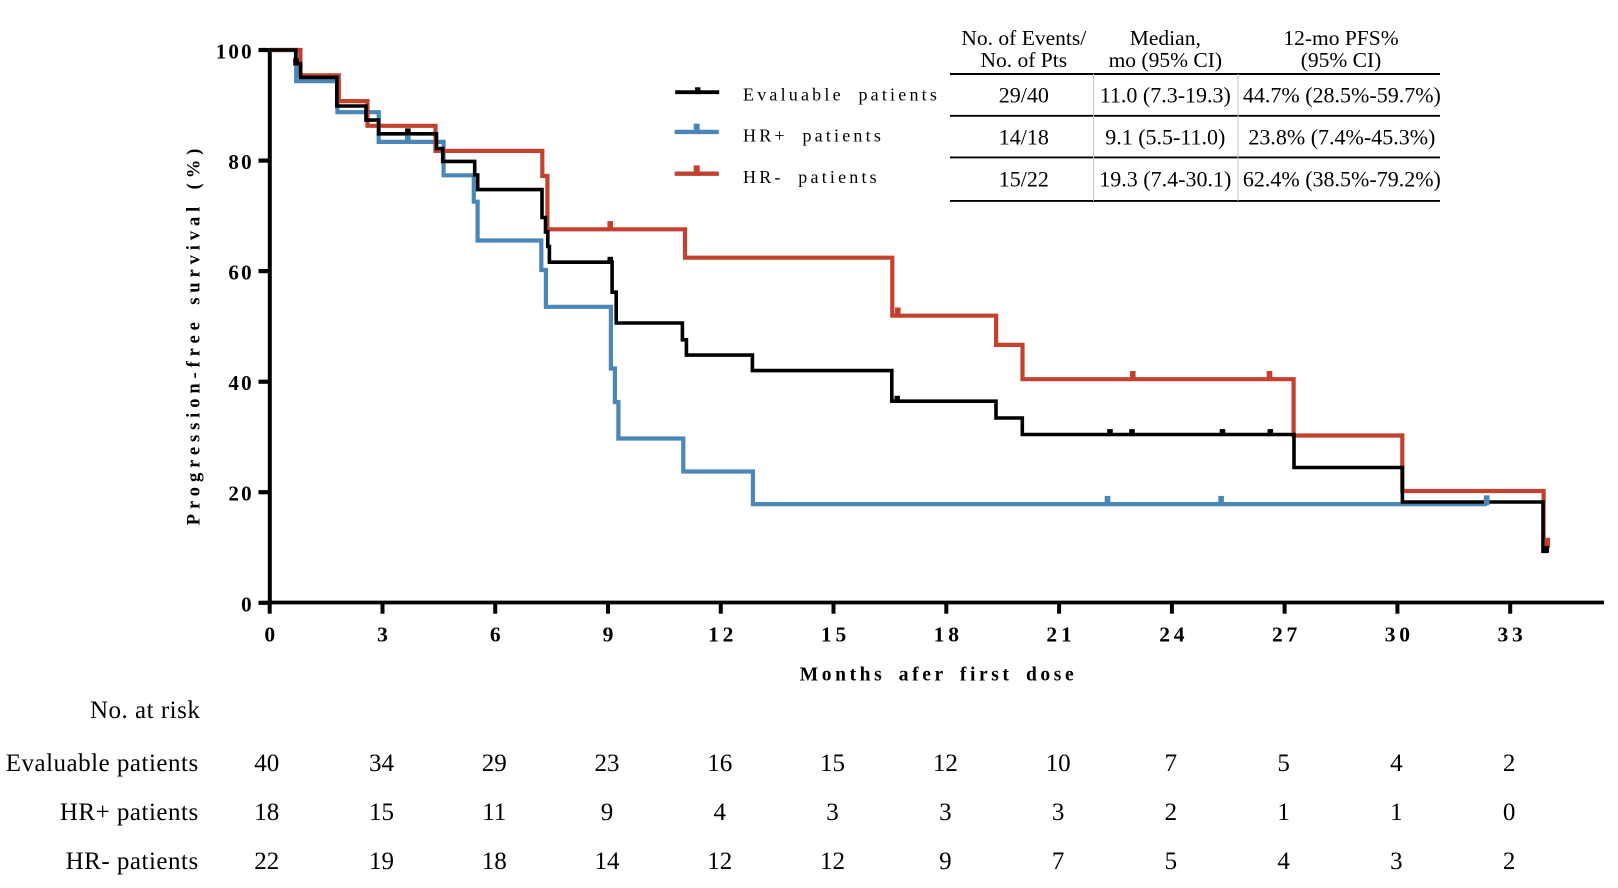  What do you see at coordinates (1165, 179) in the screenshot?
I see `svg-text: 19.3 (7.4-30.1)` at bounding box center [1165, 179].